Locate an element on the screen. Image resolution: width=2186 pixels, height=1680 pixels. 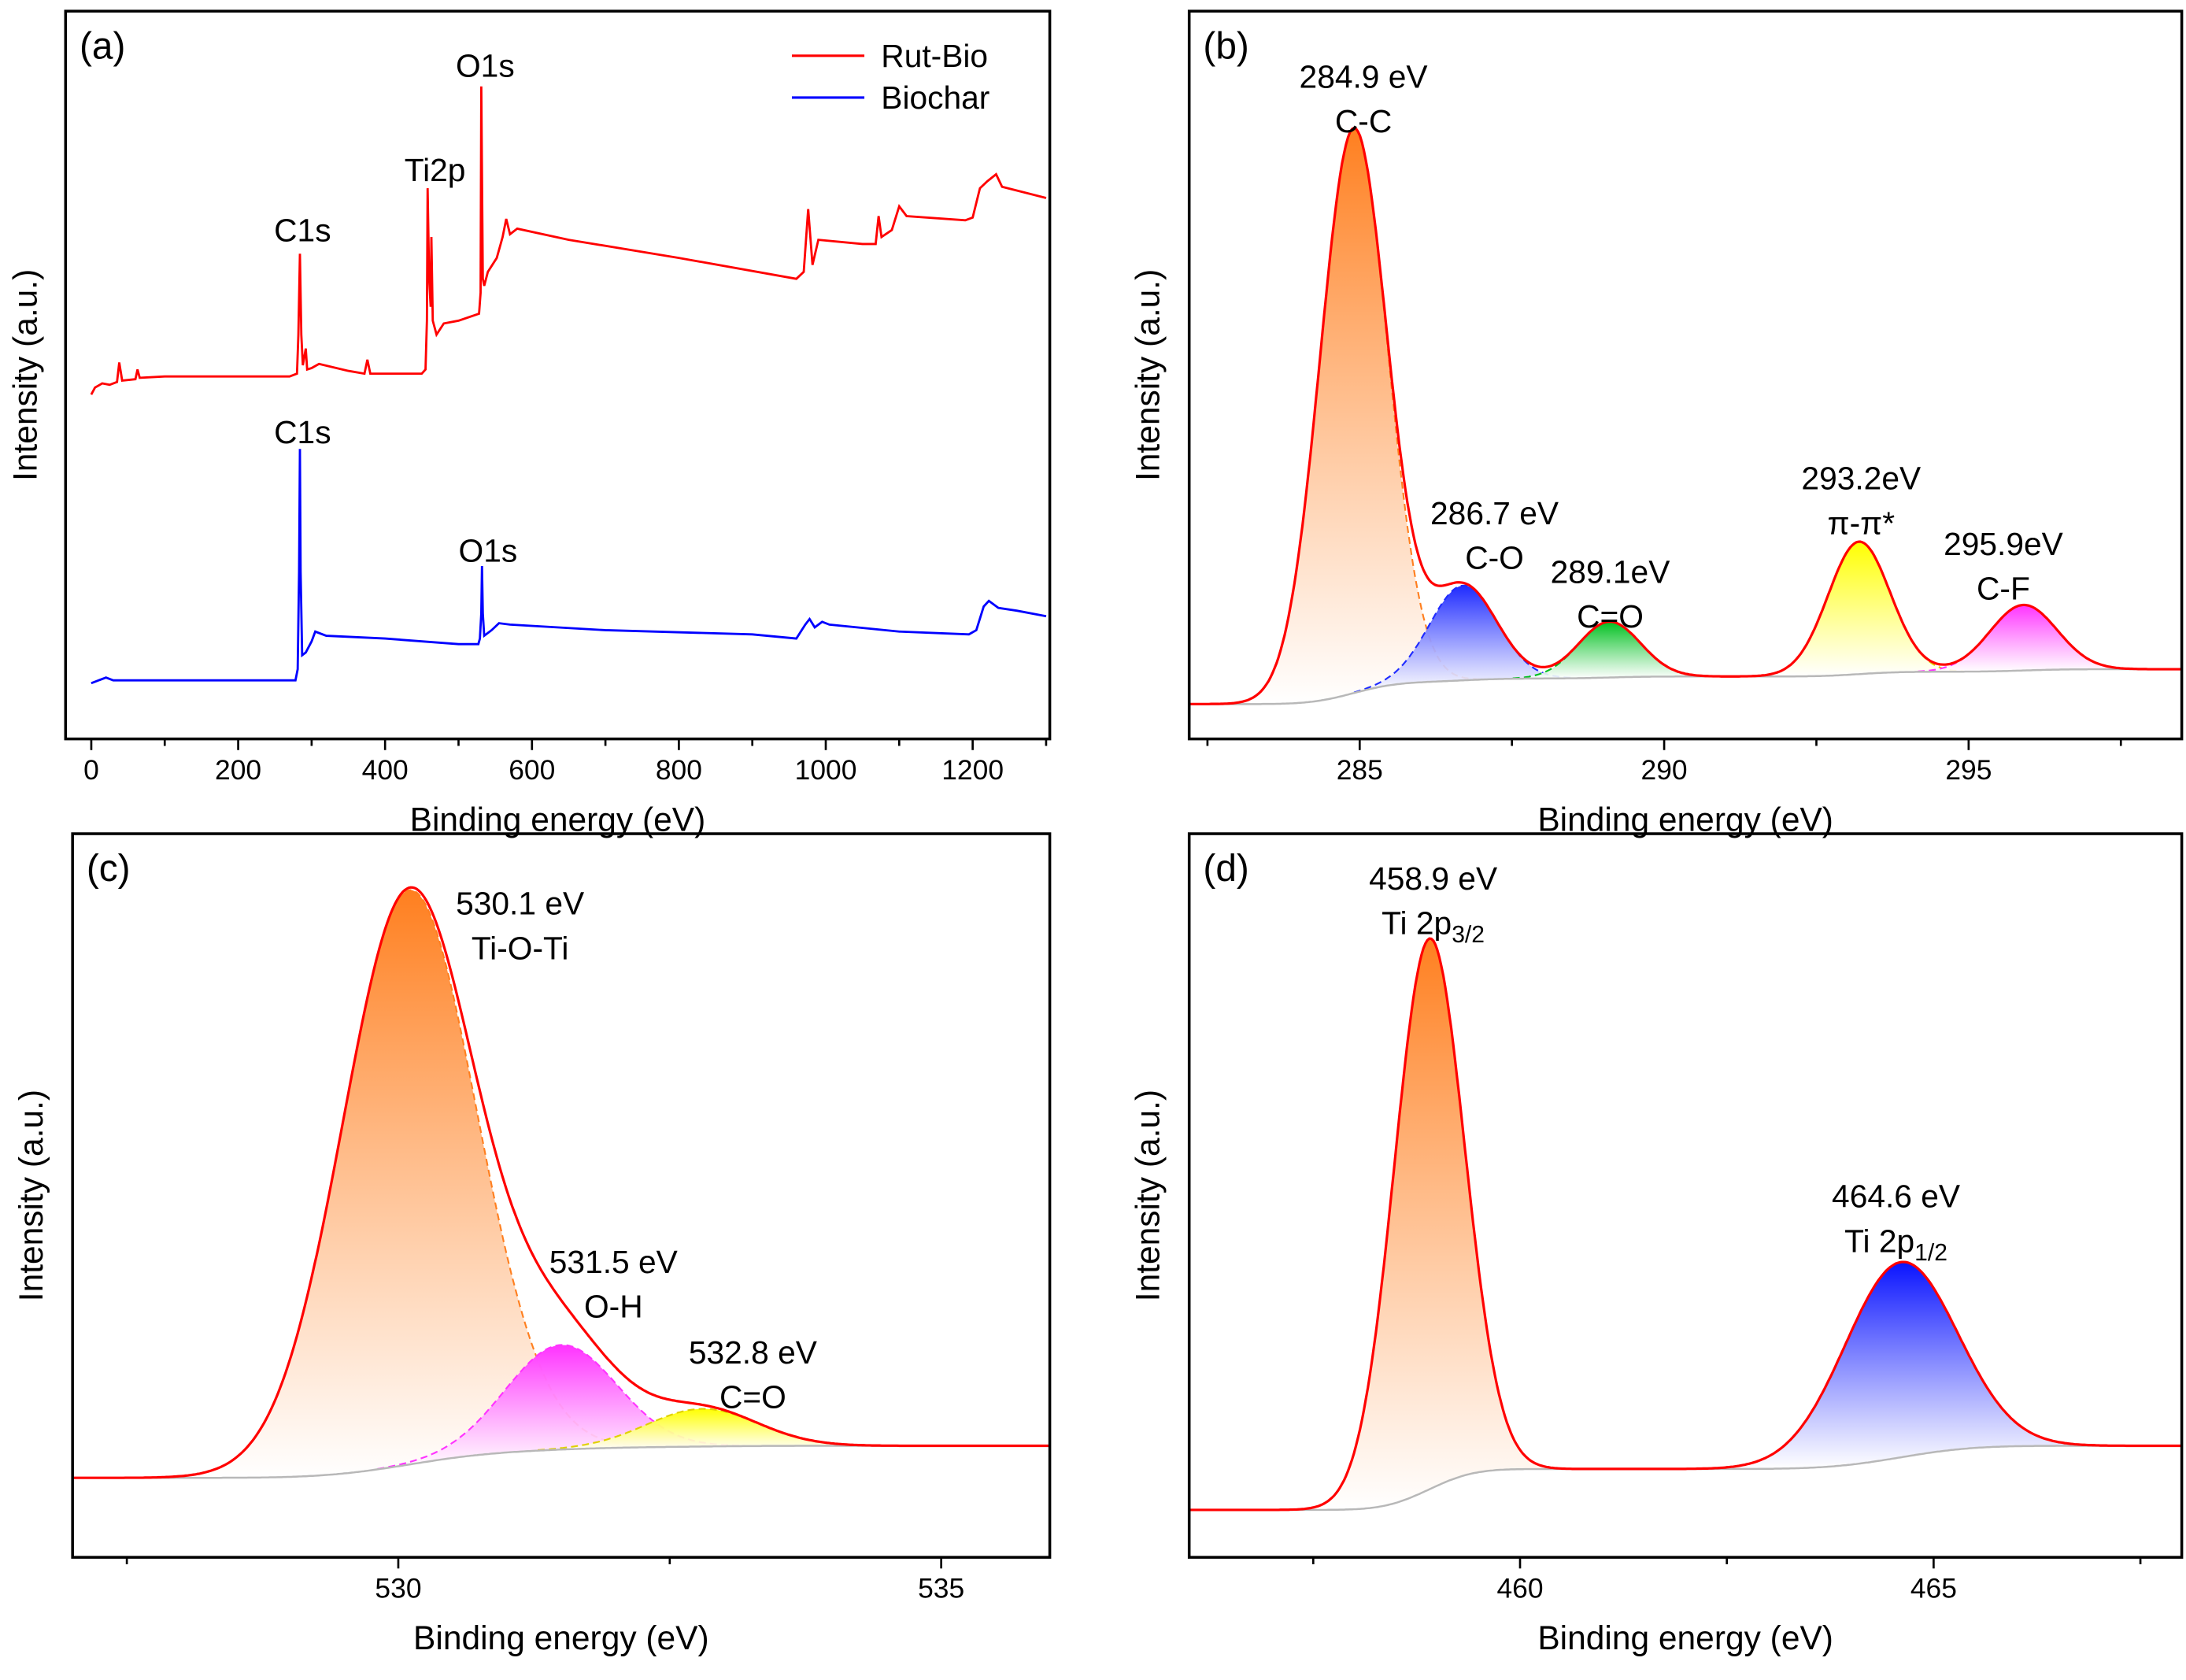
x-tick-label: 400 is located at coordinates (385, 770).